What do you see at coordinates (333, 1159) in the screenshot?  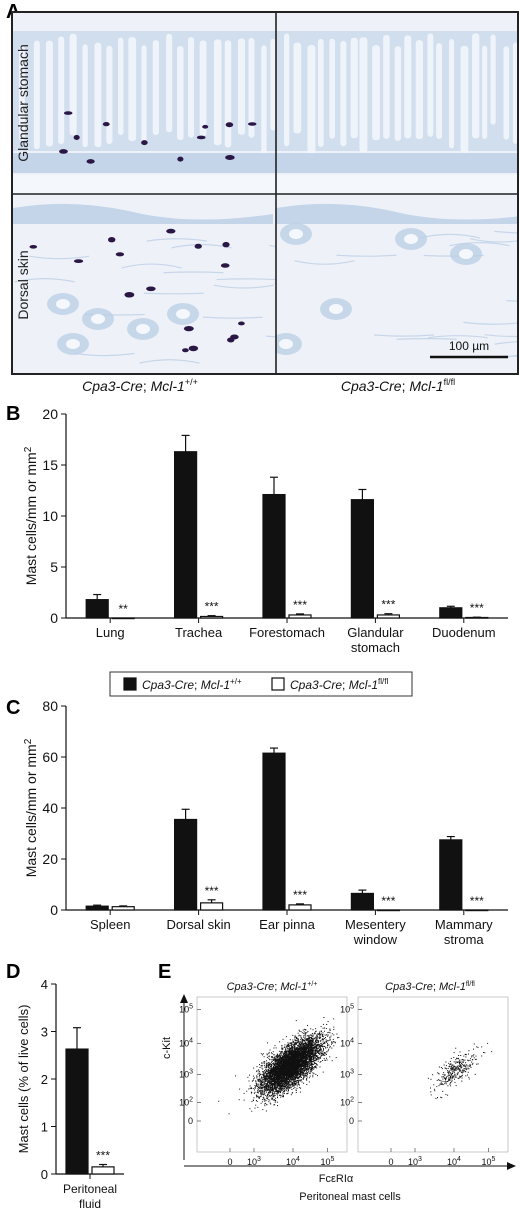 I see `tick-sup: 5` at bounding box center [333, 1159].